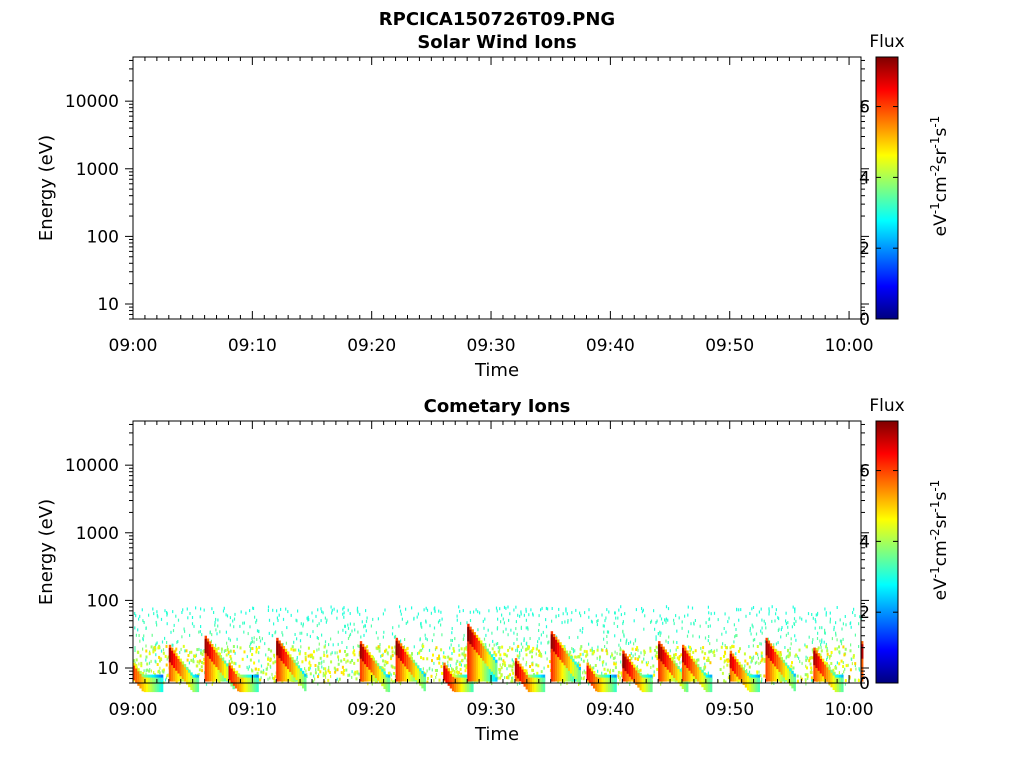 The height and width of the screenshot is (768, 1024). What do you see at coordinates (496, 42) in the screenshot?
I see `panel-title: Solar Wind Ions` at bounding box center [496, 42].